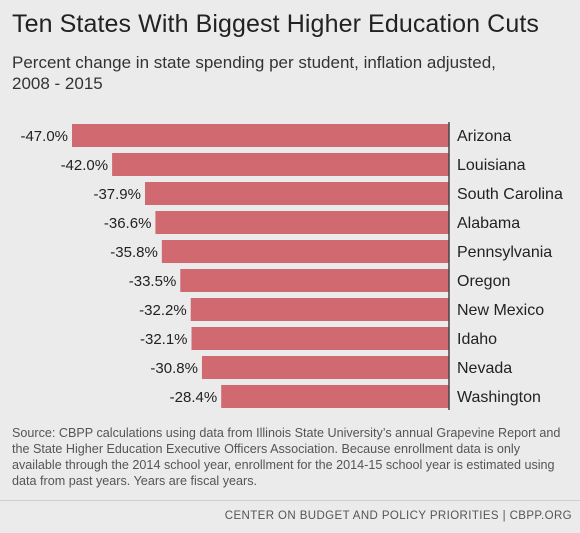  I want to click on category-label: Idaho, so click(477, 339).